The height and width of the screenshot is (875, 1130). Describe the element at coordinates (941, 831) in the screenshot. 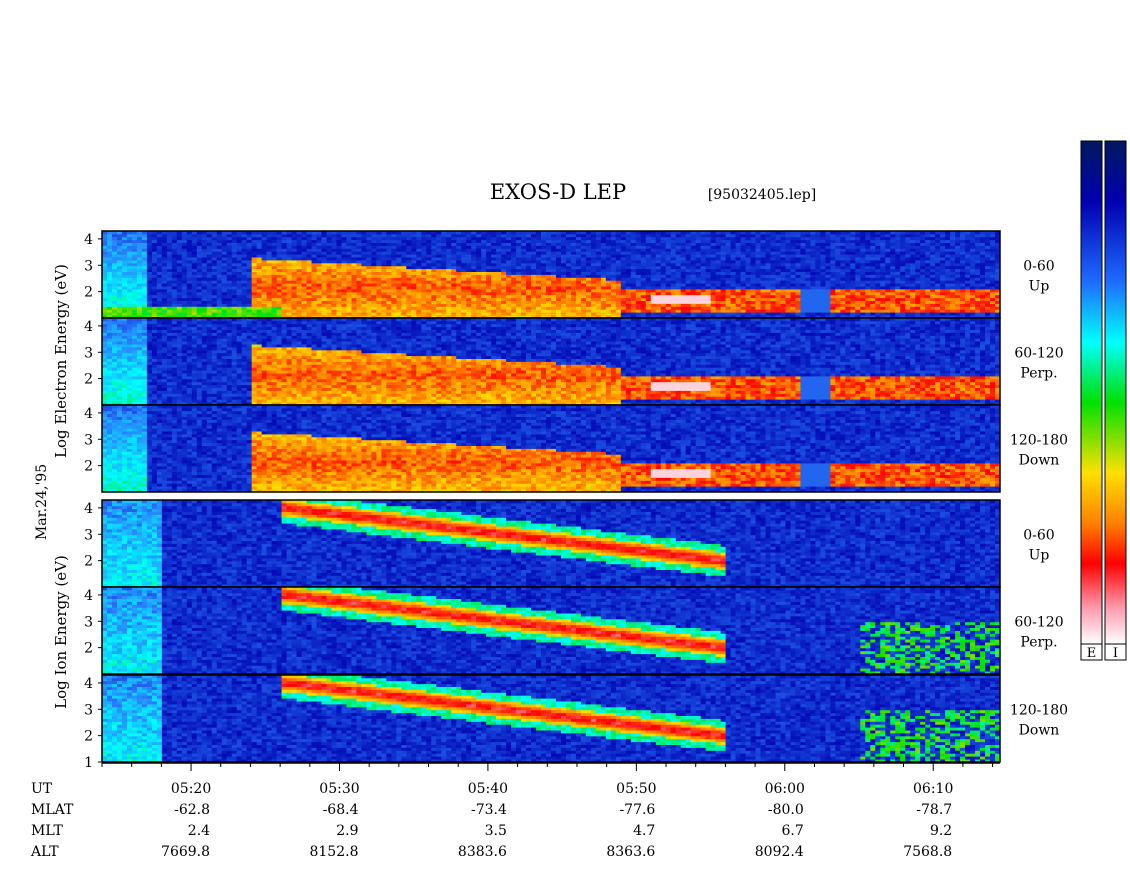

I see `ephemeris-value: 9.2` at that location.